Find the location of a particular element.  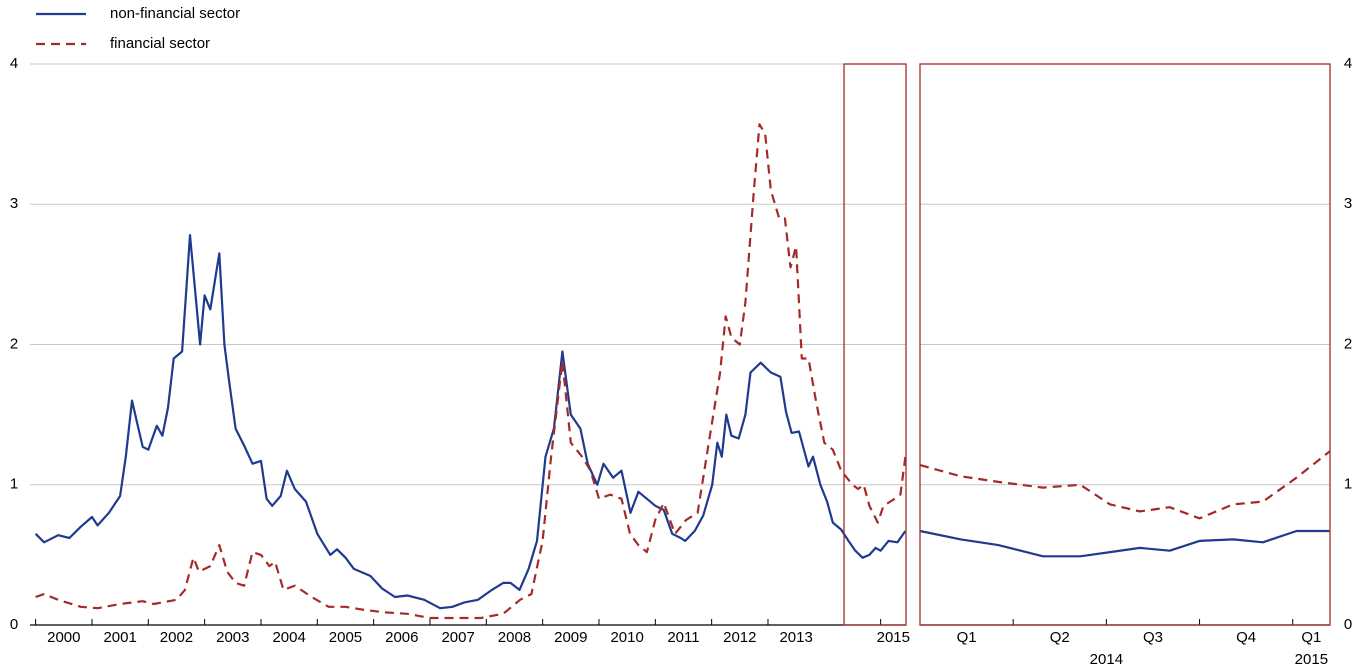

x-tick-label: 2000 is located at coordinates (63, 637).